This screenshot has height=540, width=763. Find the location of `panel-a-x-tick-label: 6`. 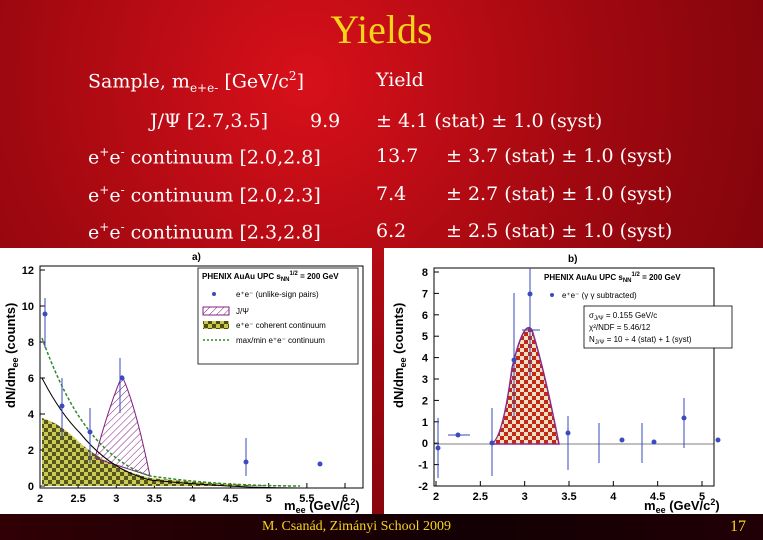

panel-a-x-tick-label: 6 is located at coordinates (345, 499).